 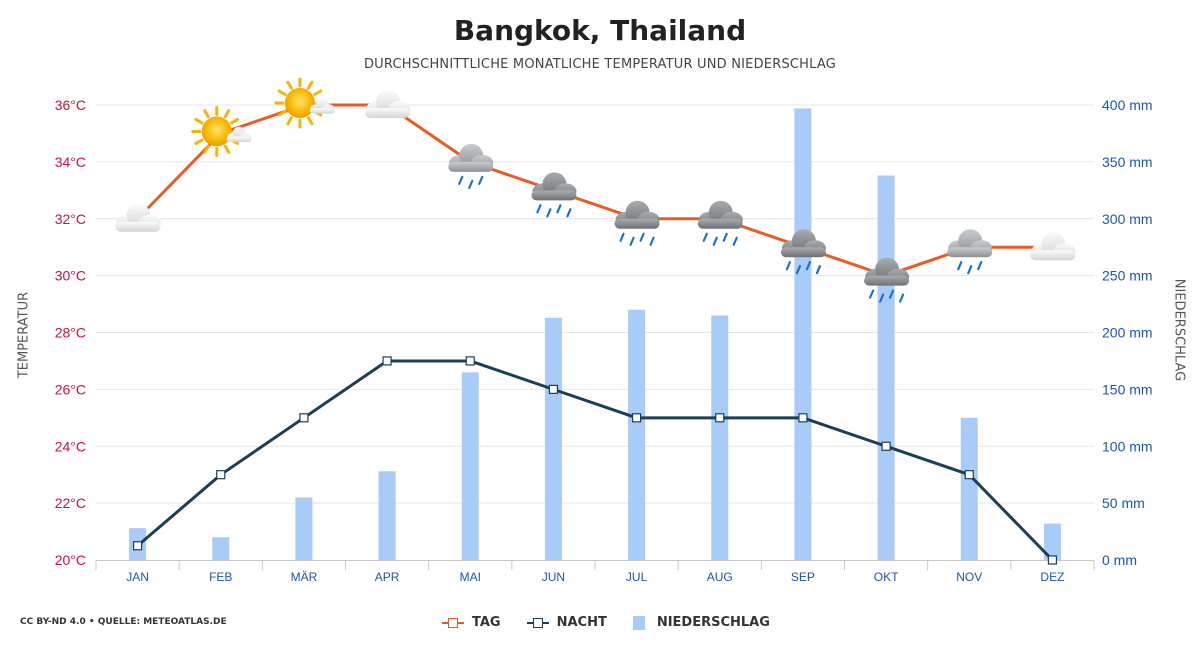 What do you see at coordinates (1052, 577) in the screenshot?
I see `x-tick-label: DEZ` at bounding box center [1052, 577].